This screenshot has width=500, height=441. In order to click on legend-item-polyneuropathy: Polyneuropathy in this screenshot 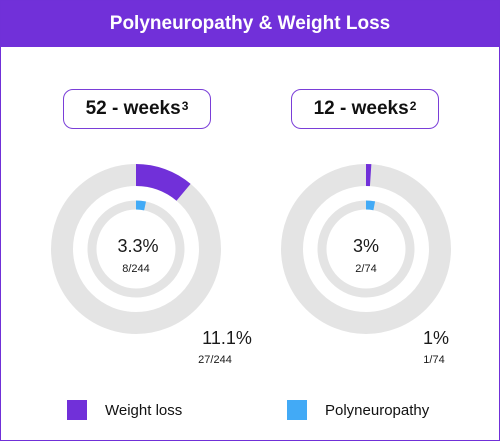, I will do `click(358, 410)`.